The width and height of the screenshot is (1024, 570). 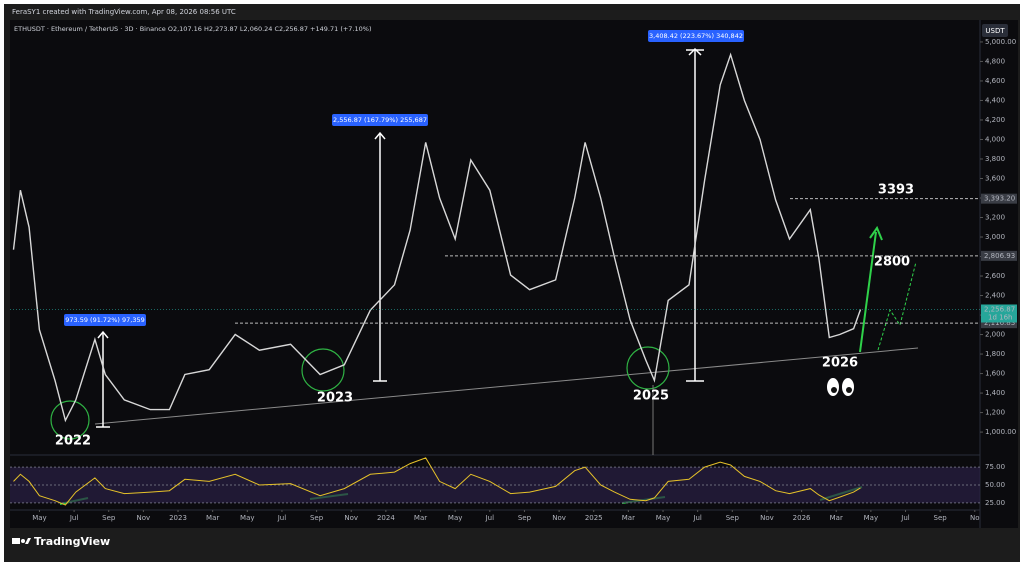 What do you see at coordinates (896, 190) in the screenshot?
I see `annotation: 3393` at bounding box center [896, 190].